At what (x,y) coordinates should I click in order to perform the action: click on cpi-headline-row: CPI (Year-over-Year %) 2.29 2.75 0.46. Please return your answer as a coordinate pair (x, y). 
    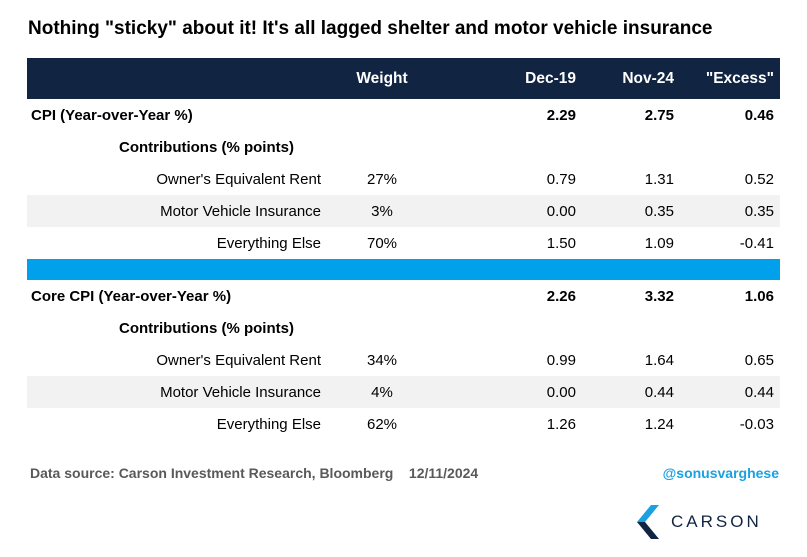
    Looking at the image, I should click on (403, 115).